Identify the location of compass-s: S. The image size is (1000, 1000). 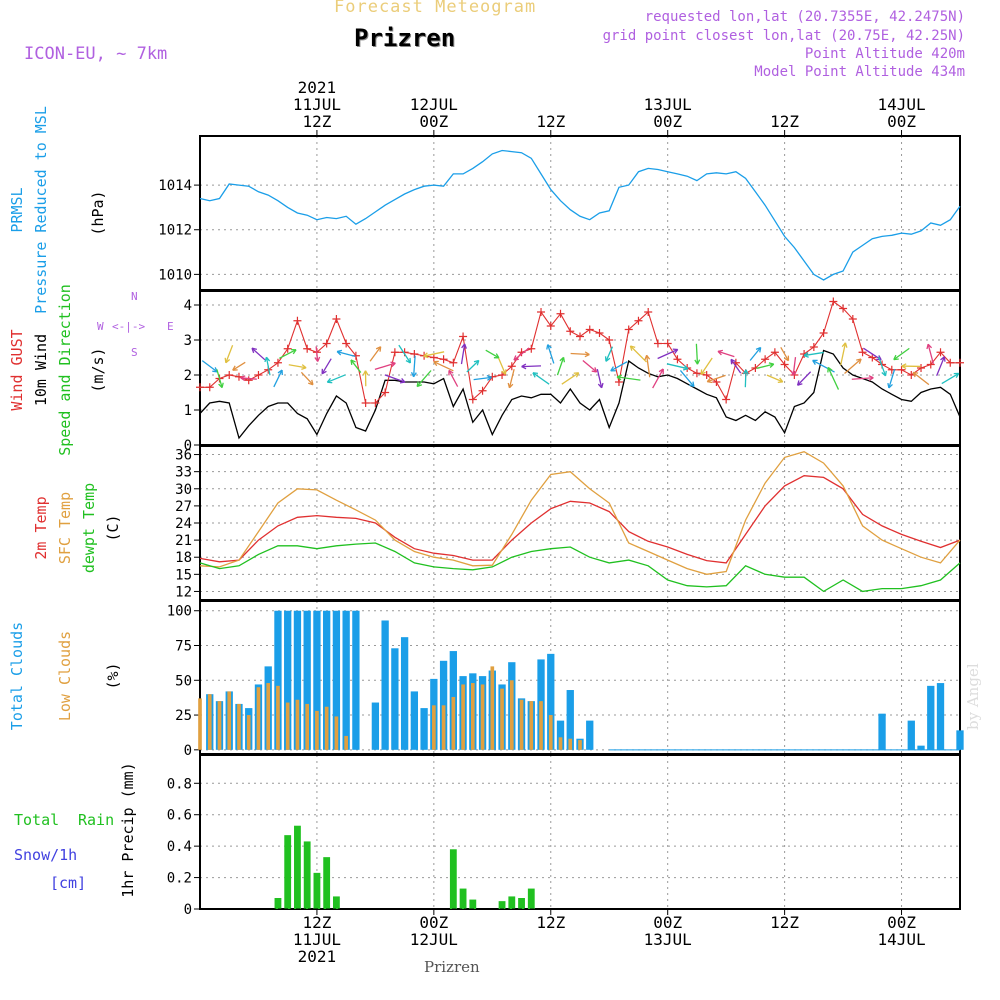
(134, 352).